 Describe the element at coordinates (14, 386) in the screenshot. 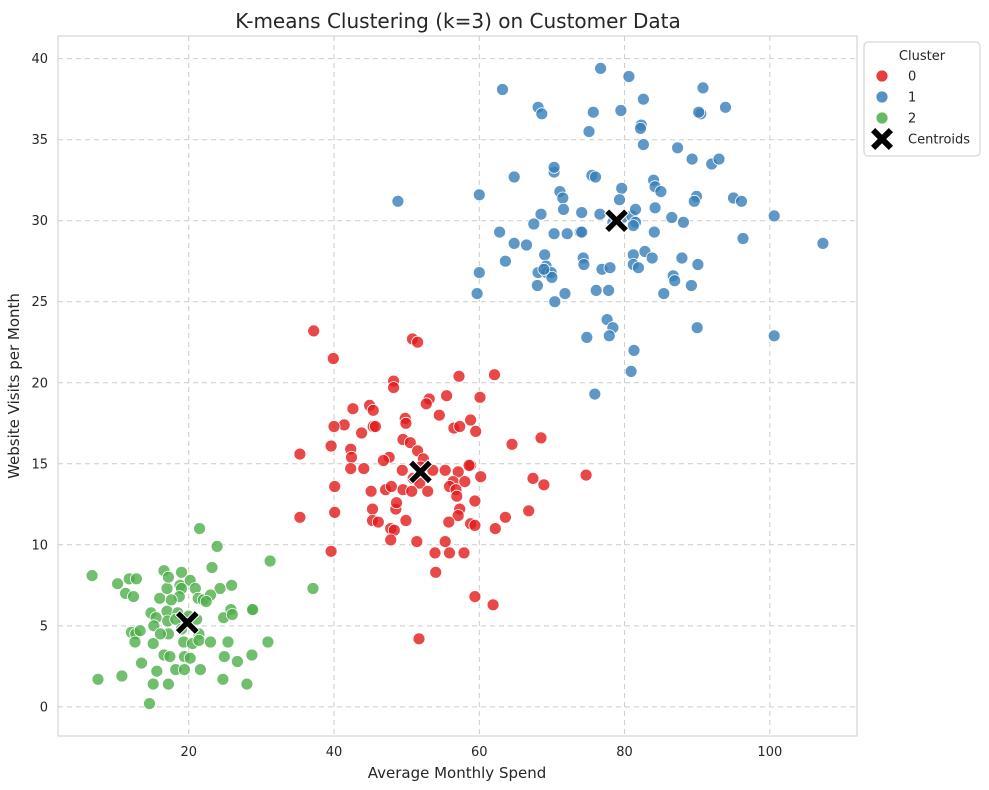

I see `y-axis-label: Website Visits per Month` at that location.